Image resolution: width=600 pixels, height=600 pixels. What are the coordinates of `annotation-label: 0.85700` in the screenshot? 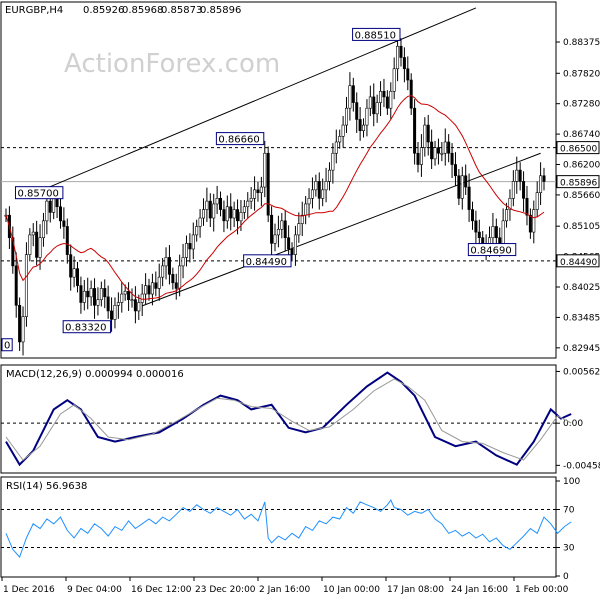 It's located at (37, 194).